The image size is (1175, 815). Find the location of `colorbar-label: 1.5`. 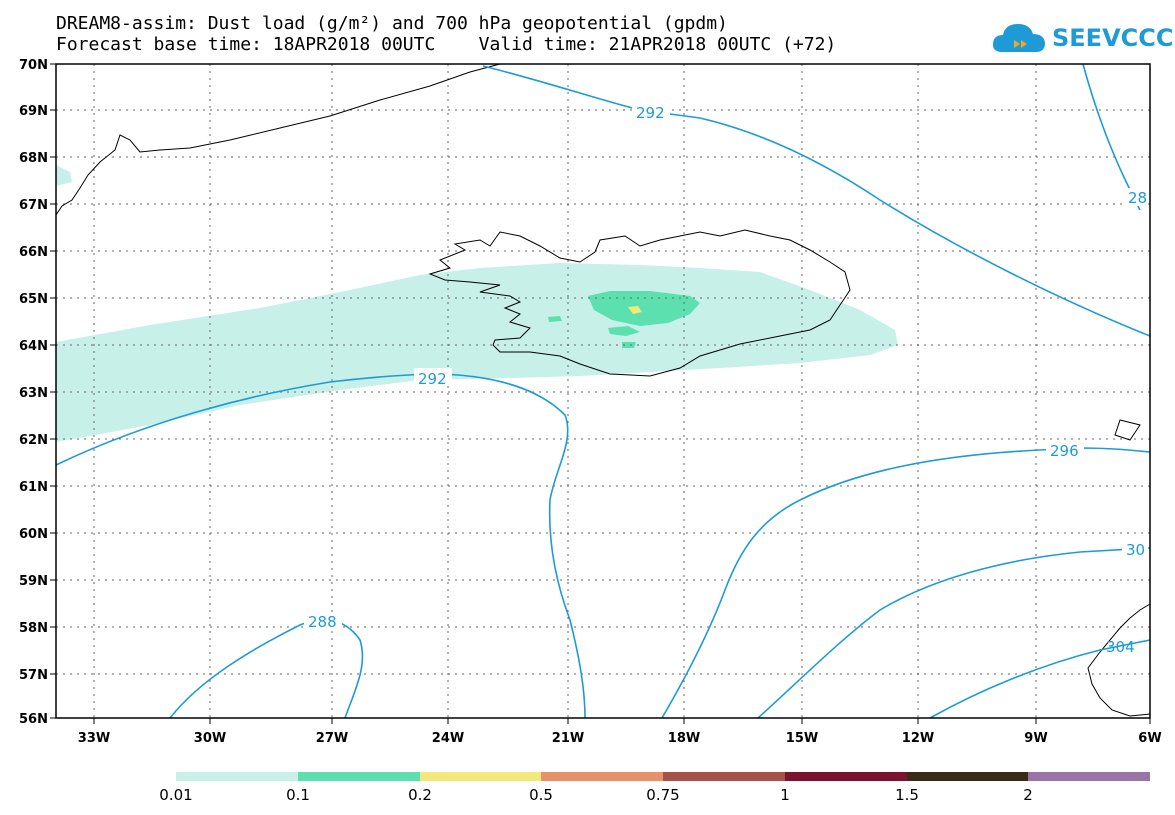

colorbar-label: 1.5 is located at coordinates (907, 795).